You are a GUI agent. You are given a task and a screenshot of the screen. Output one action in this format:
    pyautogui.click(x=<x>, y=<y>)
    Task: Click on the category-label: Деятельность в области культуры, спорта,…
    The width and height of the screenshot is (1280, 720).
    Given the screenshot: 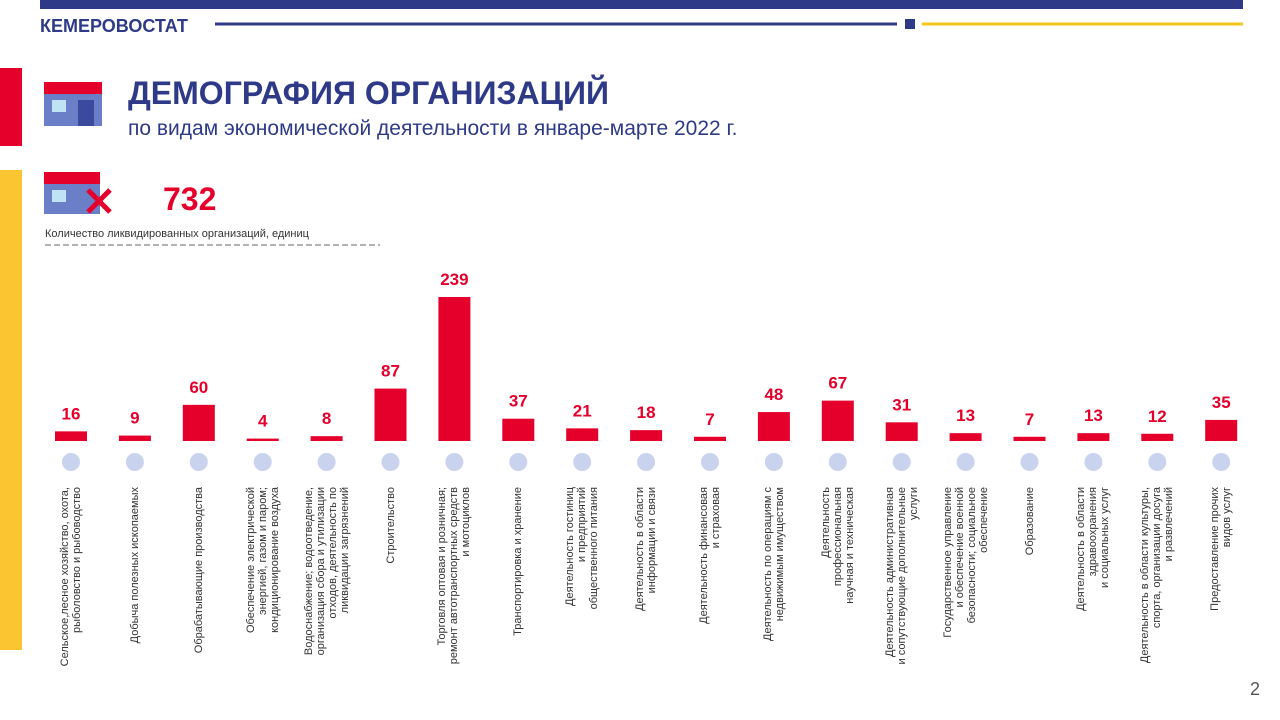 What is the action you would take?
    pyautogui.click(x=1157, y=575)
    